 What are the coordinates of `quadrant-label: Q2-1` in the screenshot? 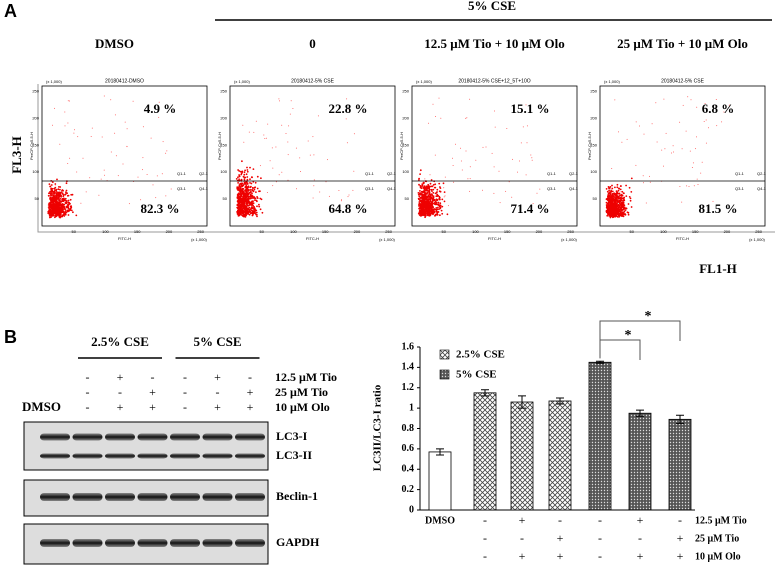 It's located at (574, 173).